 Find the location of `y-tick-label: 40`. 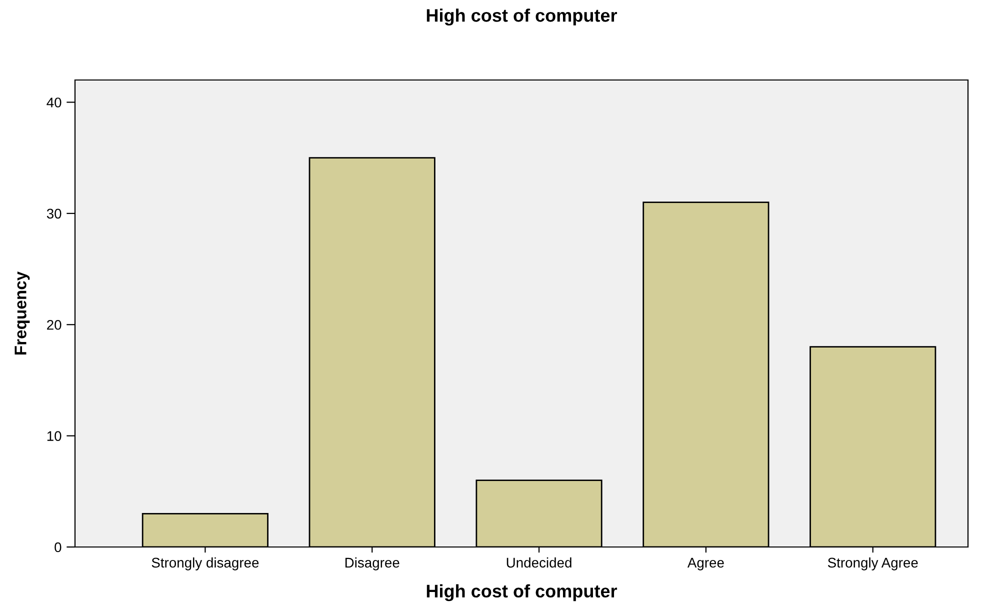

y-tick-label: 40 is located at coordinates (54, 103).